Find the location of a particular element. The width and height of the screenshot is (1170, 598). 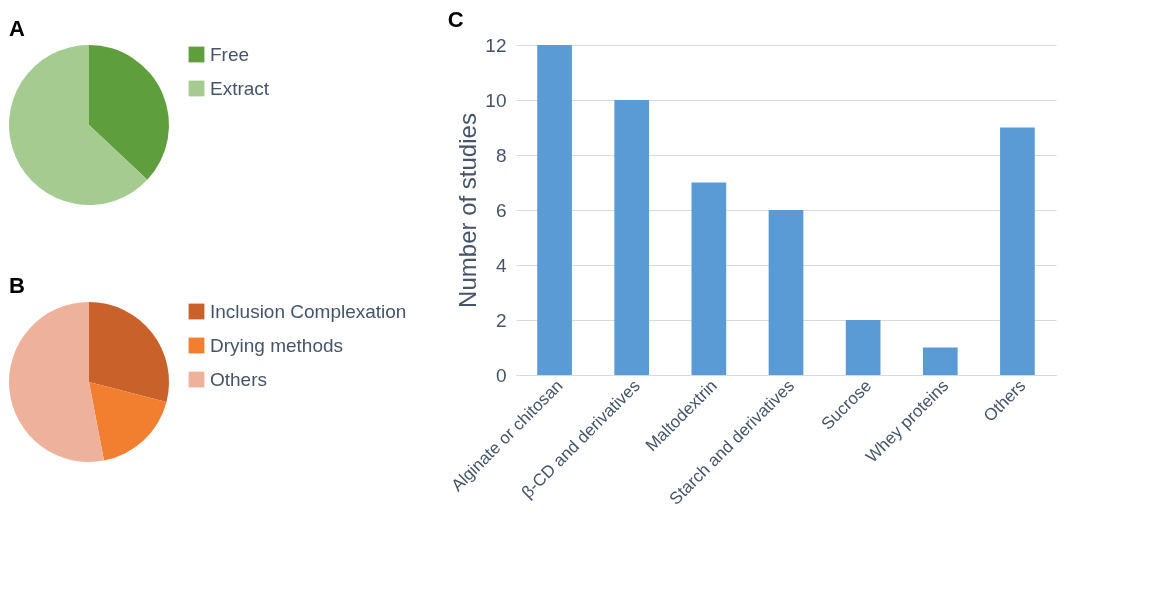

y-tick-label: 10 is located at coordinates (496, 100).